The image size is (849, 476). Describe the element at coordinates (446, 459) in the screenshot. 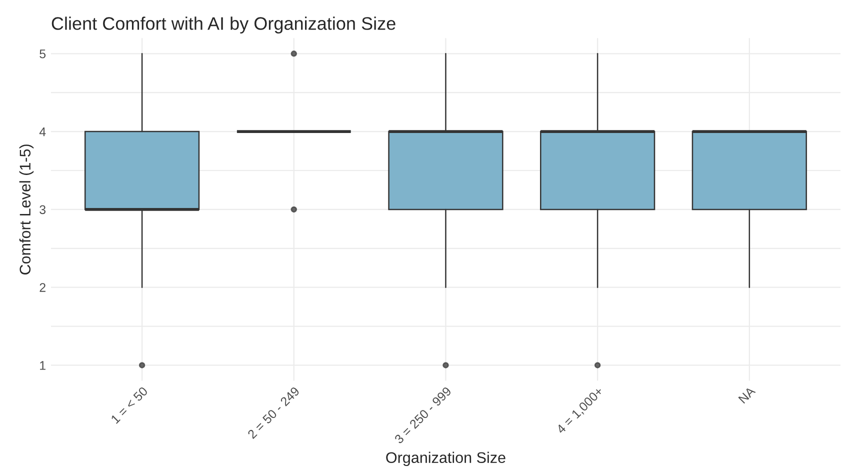

I see `x-axis-title: Organization Size` at that location.